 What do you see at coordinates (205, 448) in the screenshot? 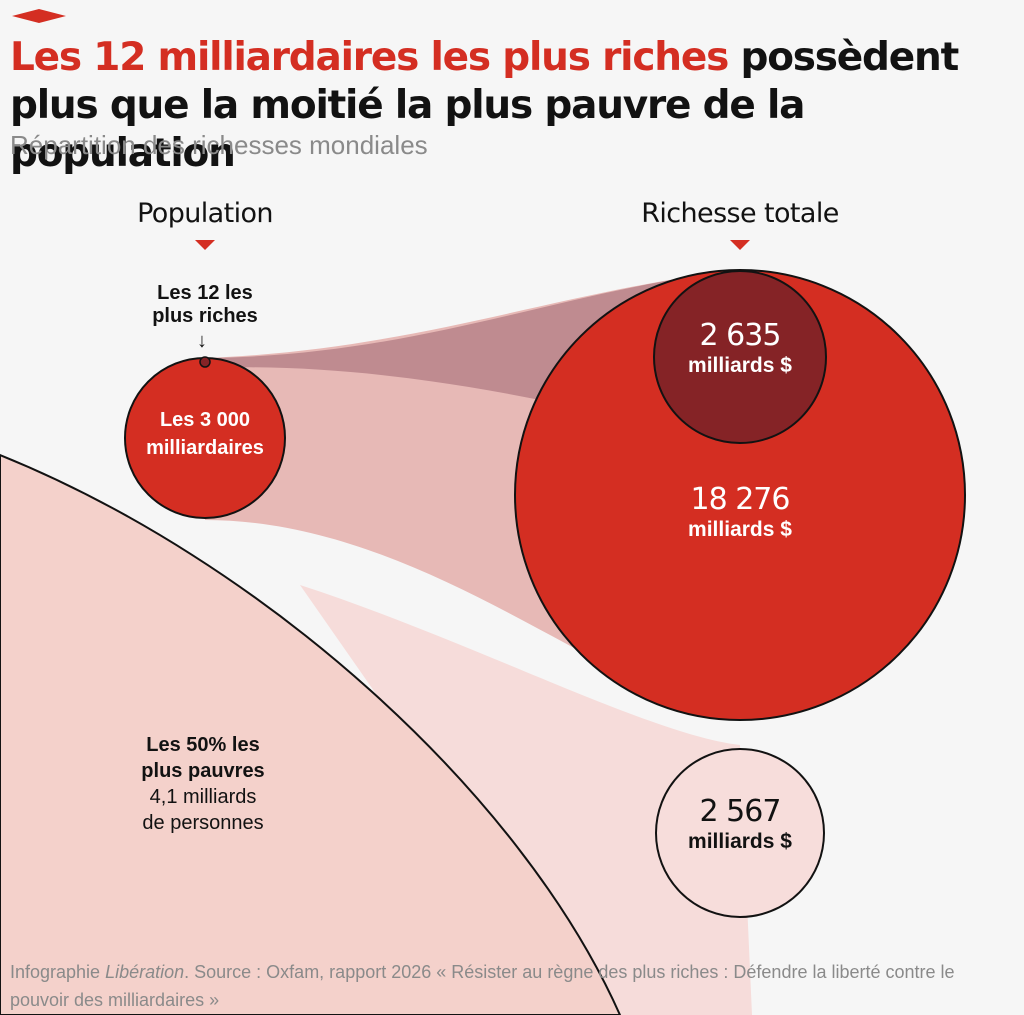
I see `billionaires-label-line2: milliardaires` at bounding box center [205, 448].